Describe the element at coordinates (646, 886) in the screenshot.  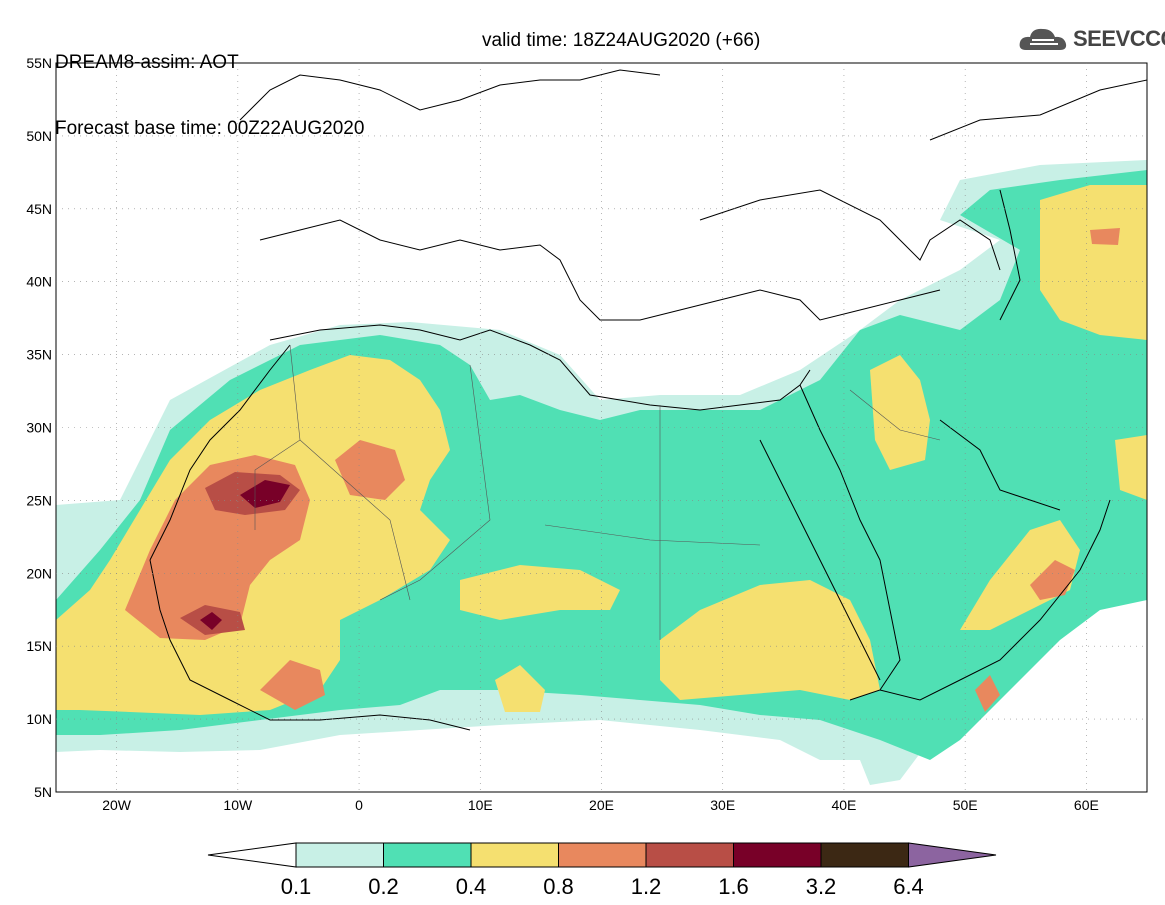
I see `colorbar-label: 1.2` at that location.